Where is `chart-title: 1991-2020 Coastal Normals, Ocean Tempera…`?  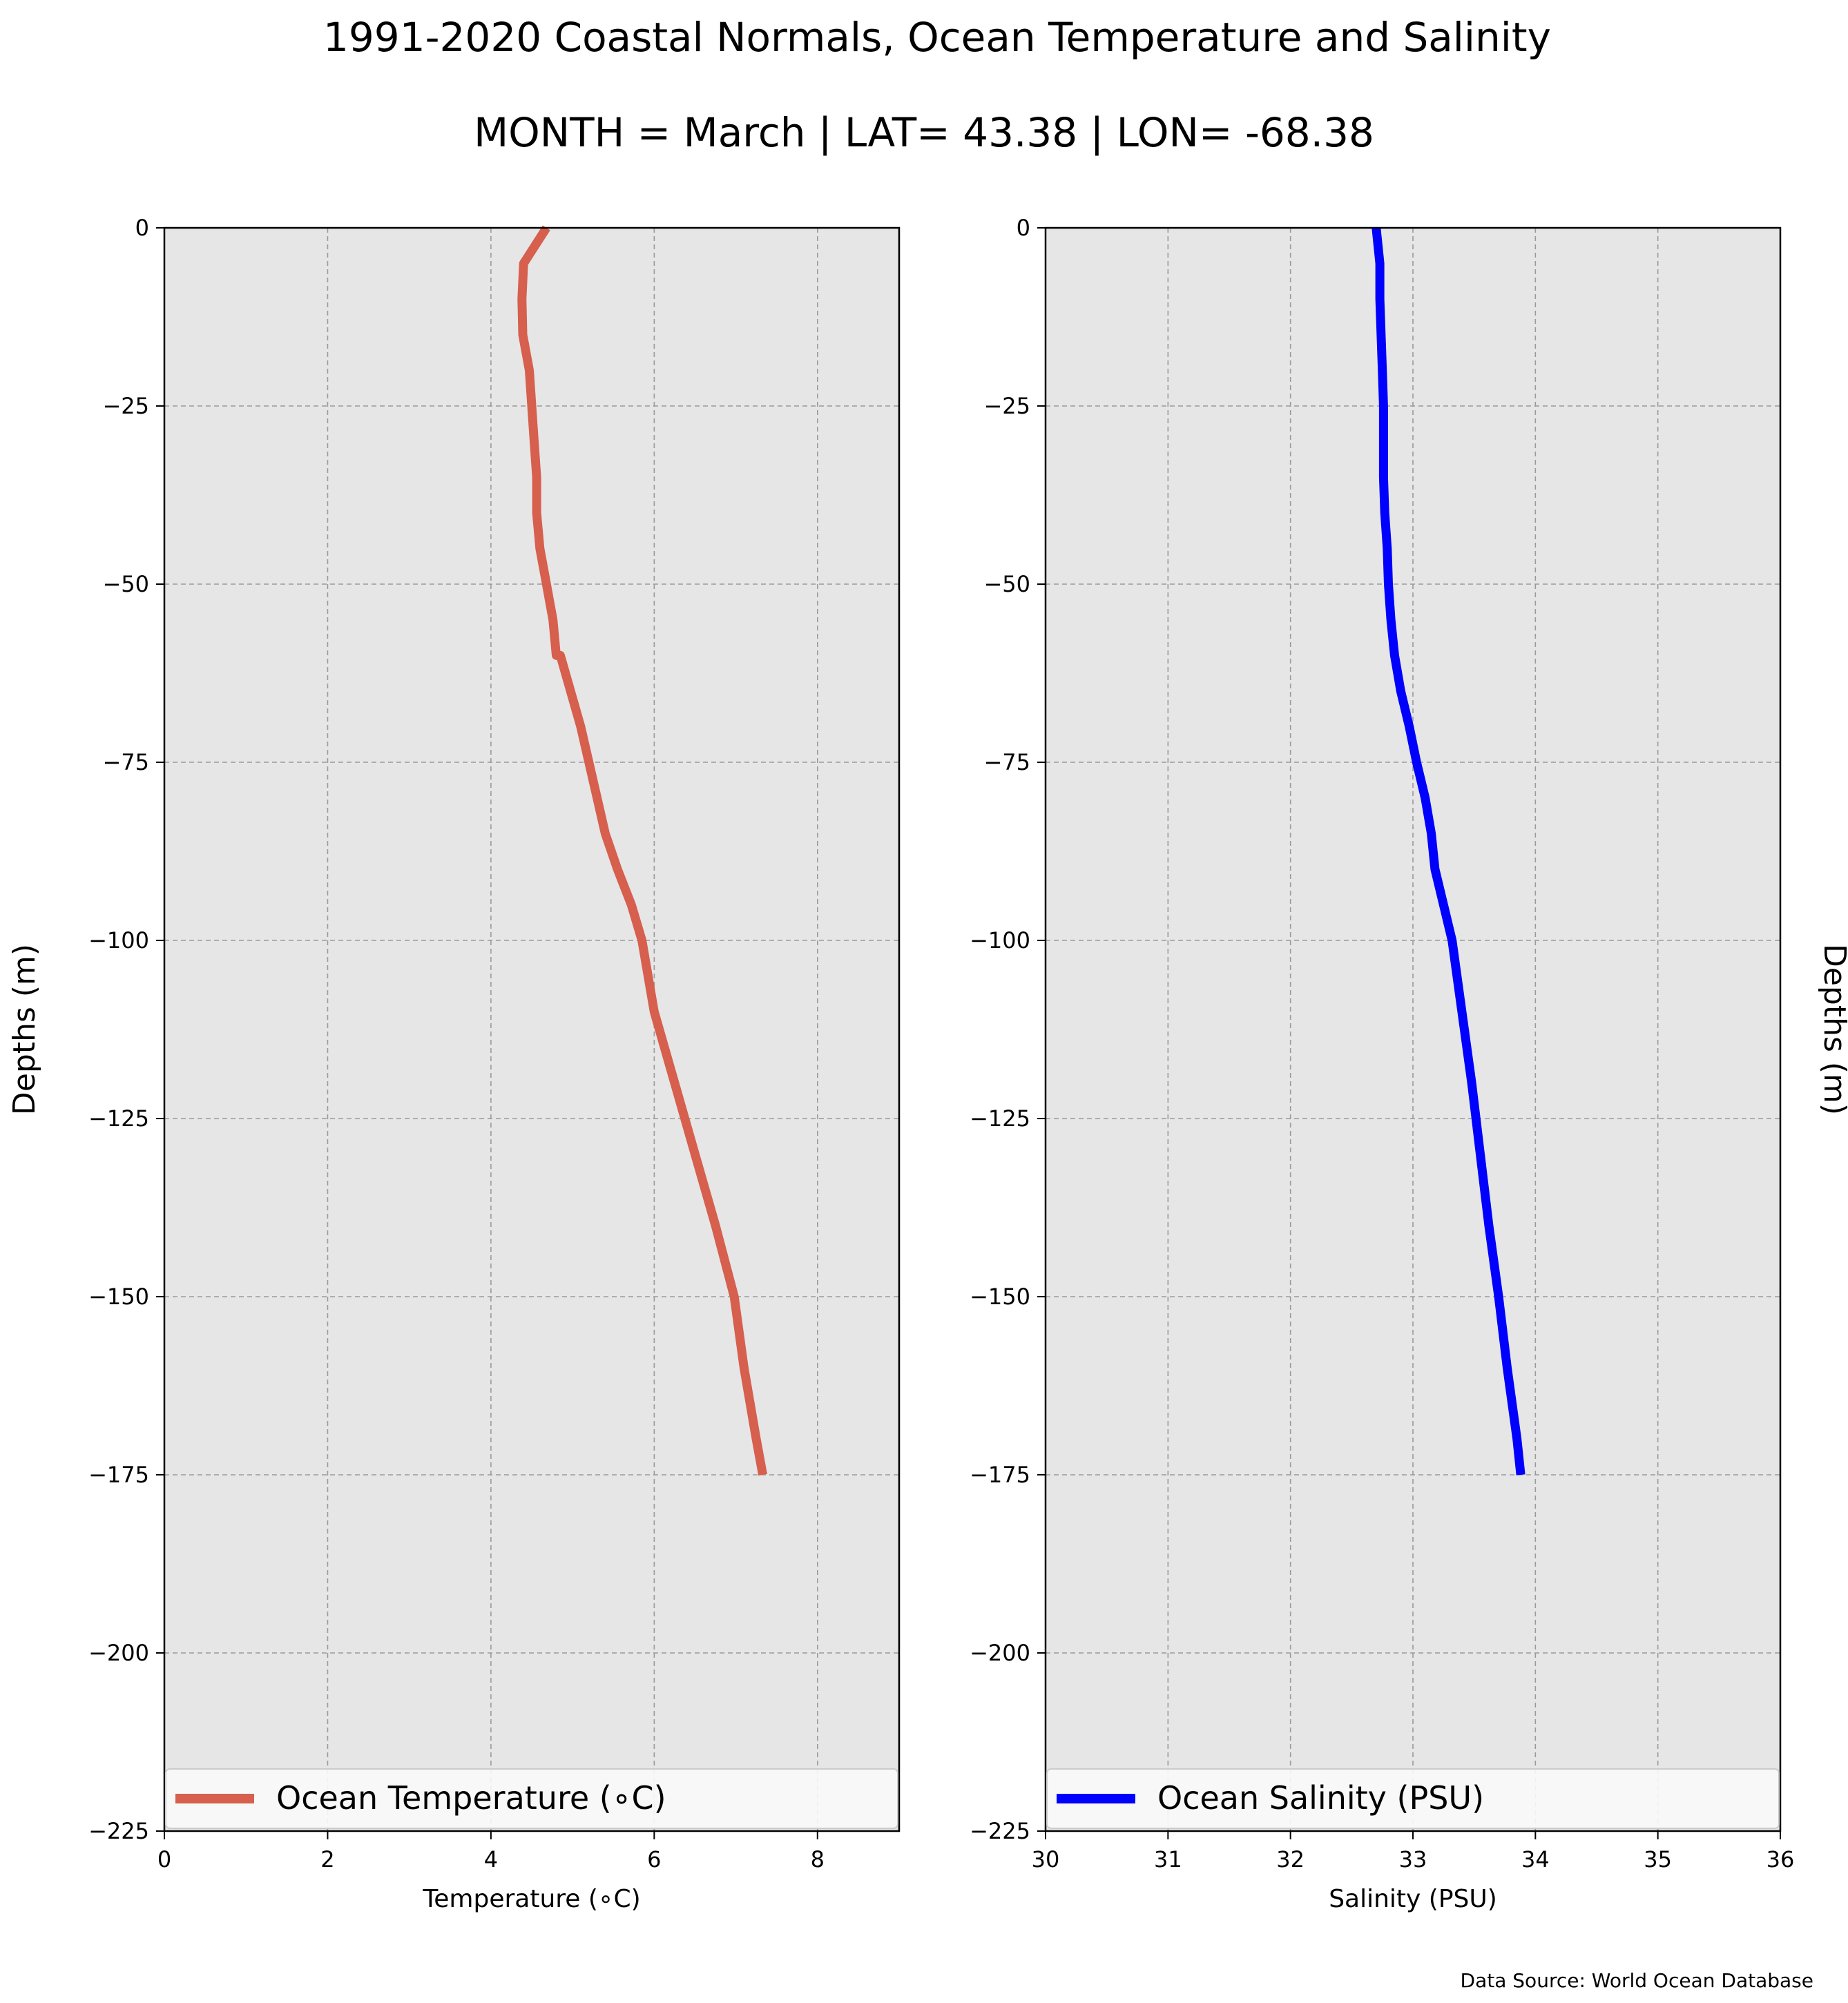
chart-title: 1991-2020 Coastal Normals, Ocean Tempera… is located at coordinates (937, 38).